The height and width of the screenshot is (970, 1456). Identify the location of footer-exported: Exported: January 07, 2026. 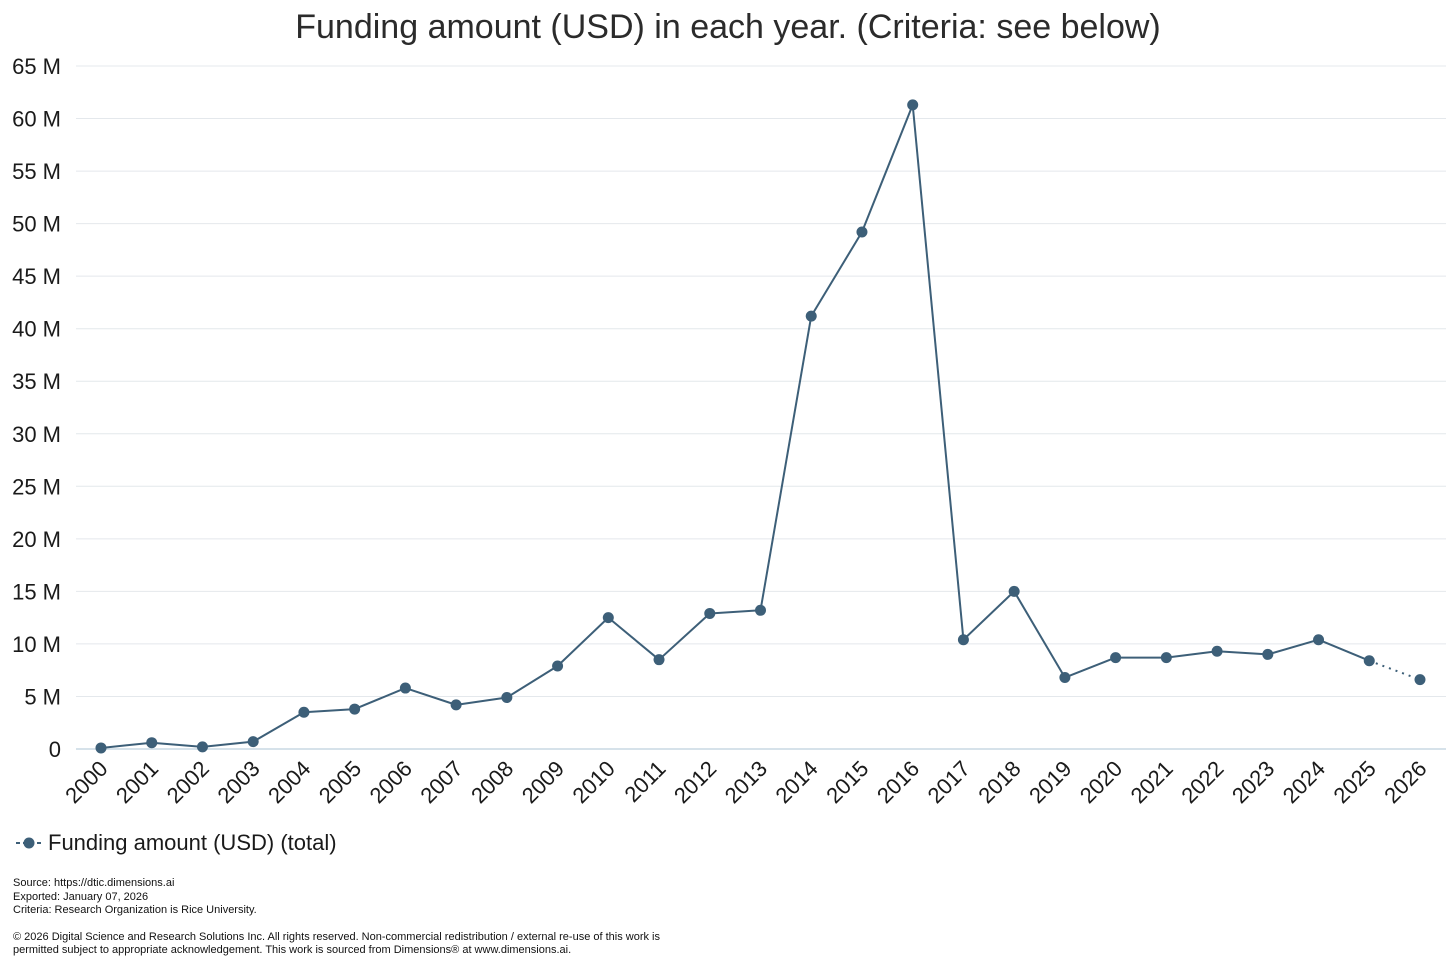
(81, 896).